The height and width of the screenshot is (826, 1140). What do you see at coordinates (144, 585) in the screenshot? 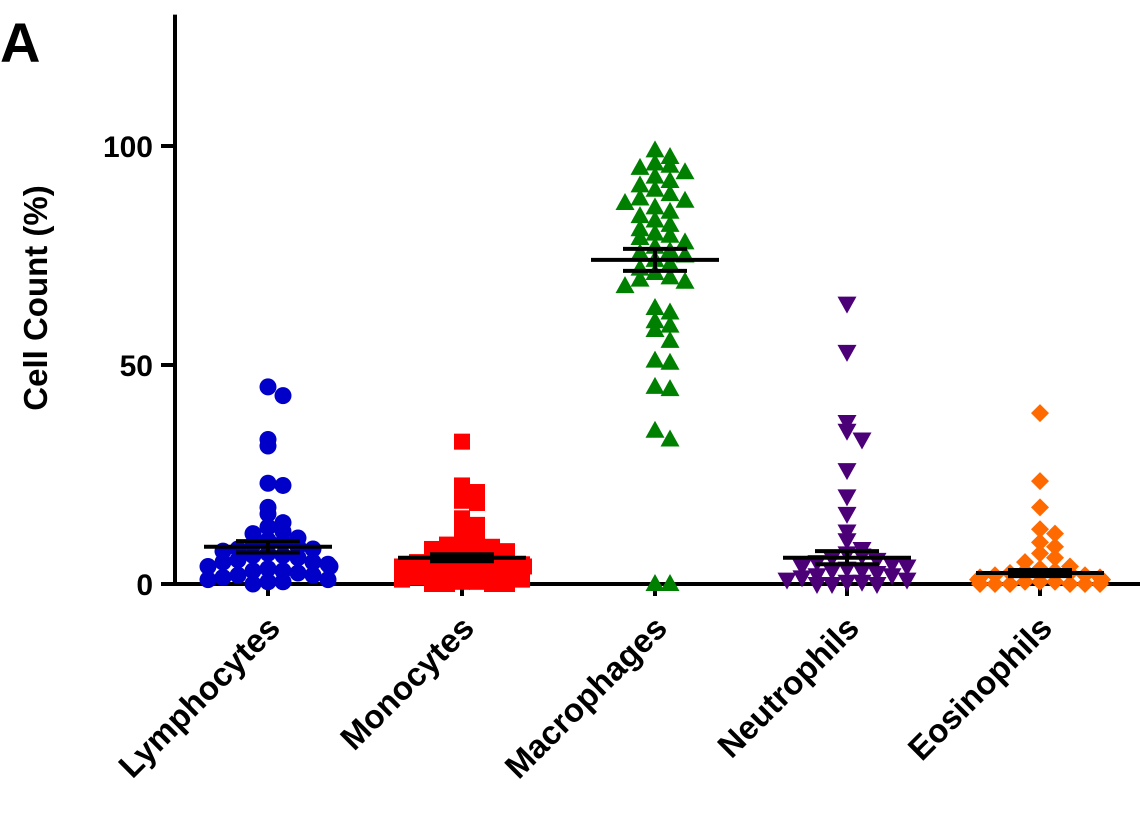
I see `y-tick-label: 0` at bounding box center [144, 585].